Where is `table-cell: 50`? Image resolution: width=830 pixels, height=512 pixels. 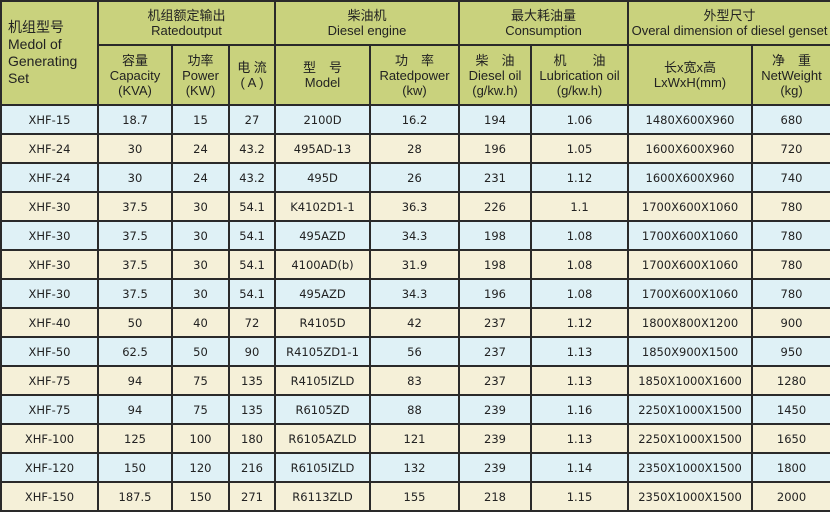
table-cell: 50 is located at coordinates (135, 322).